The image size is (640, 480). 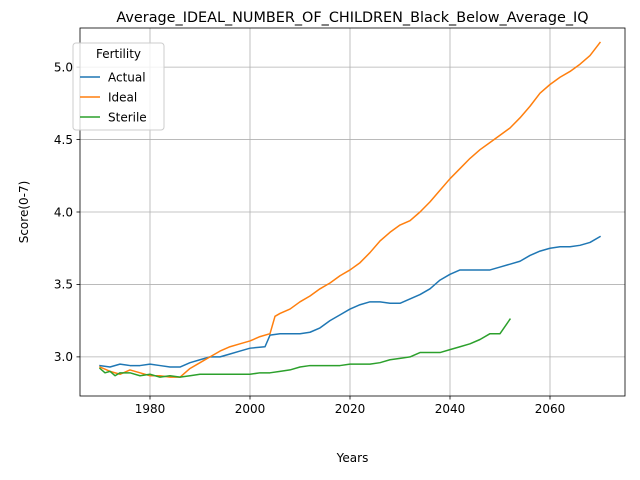 I want to click on legend-label-sterile: Sterile, so click(x=127, y=117).